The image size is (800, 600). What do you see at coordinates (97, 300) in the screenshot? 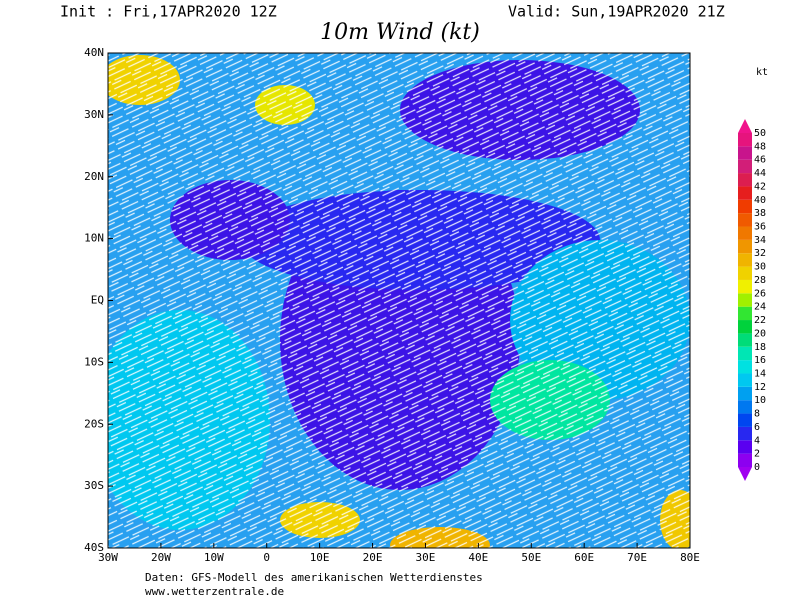
I see `y-tick-label: EQ` at bounding box center [97, 300].